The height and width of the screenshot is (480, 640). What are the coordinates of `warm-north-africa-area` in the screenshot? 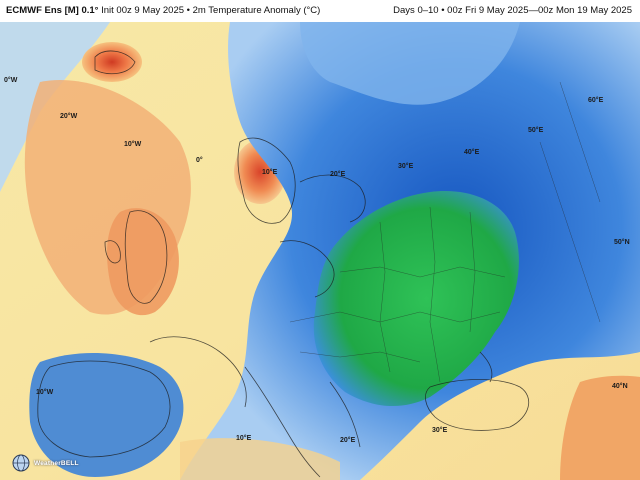 It's located at (260, 459).